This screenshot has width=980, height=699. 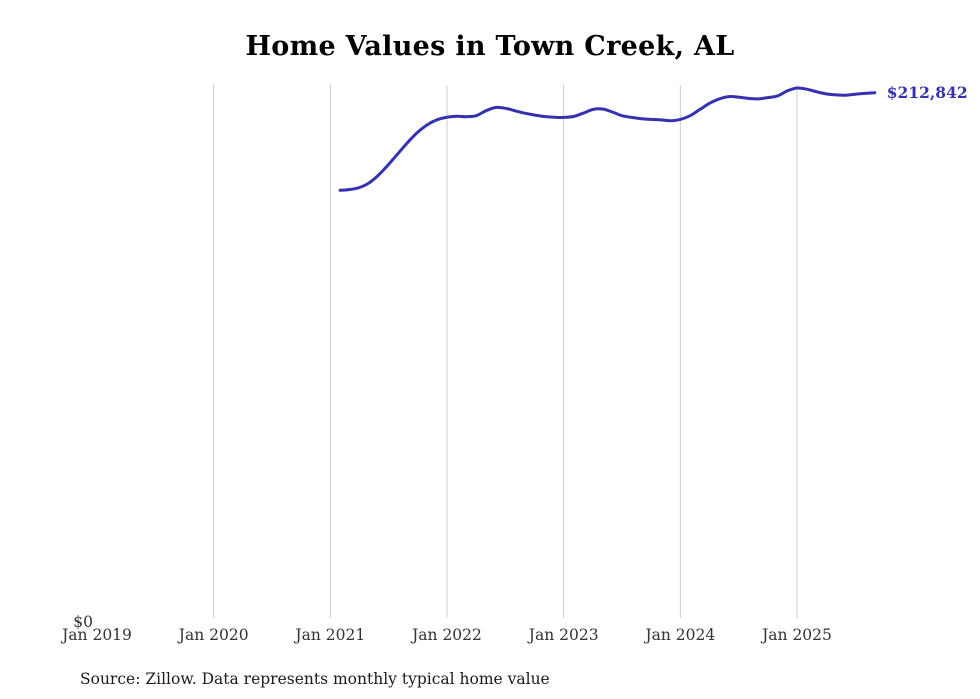 I want to click on x-tick-label: Jan 2024, so click(x=679, y=635).